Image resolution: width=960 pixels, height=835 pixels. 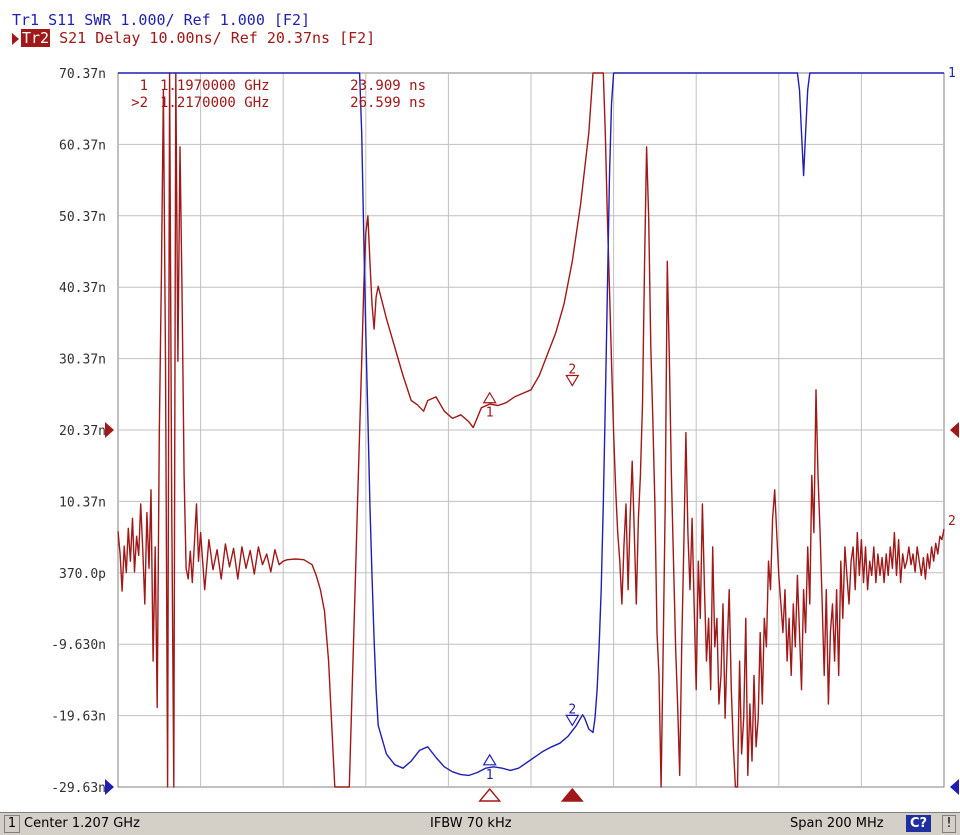 I want to click on y-tick-label: 40.37n, so click(x=82, y=288).